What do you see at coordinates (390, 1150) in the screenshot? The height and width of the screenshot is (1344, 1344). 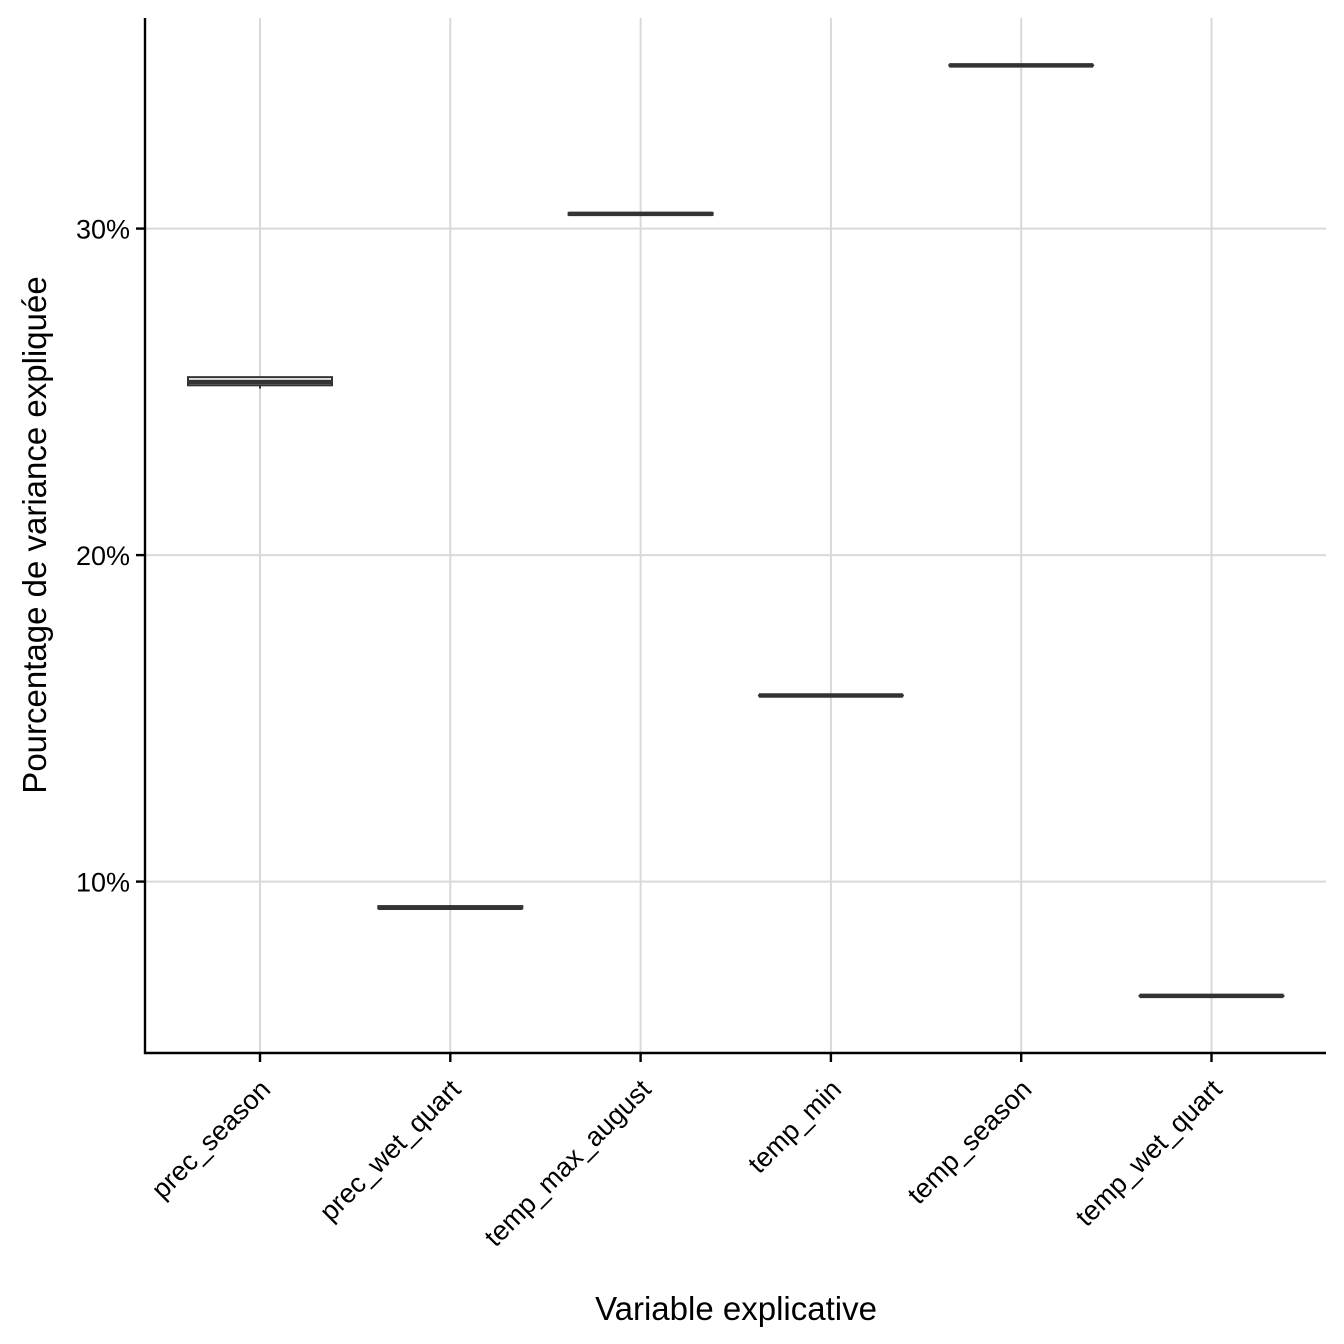 I see `x-tick-label-prec_wet_quart: prec_wet_quart` at bounding box center [390, 1150].